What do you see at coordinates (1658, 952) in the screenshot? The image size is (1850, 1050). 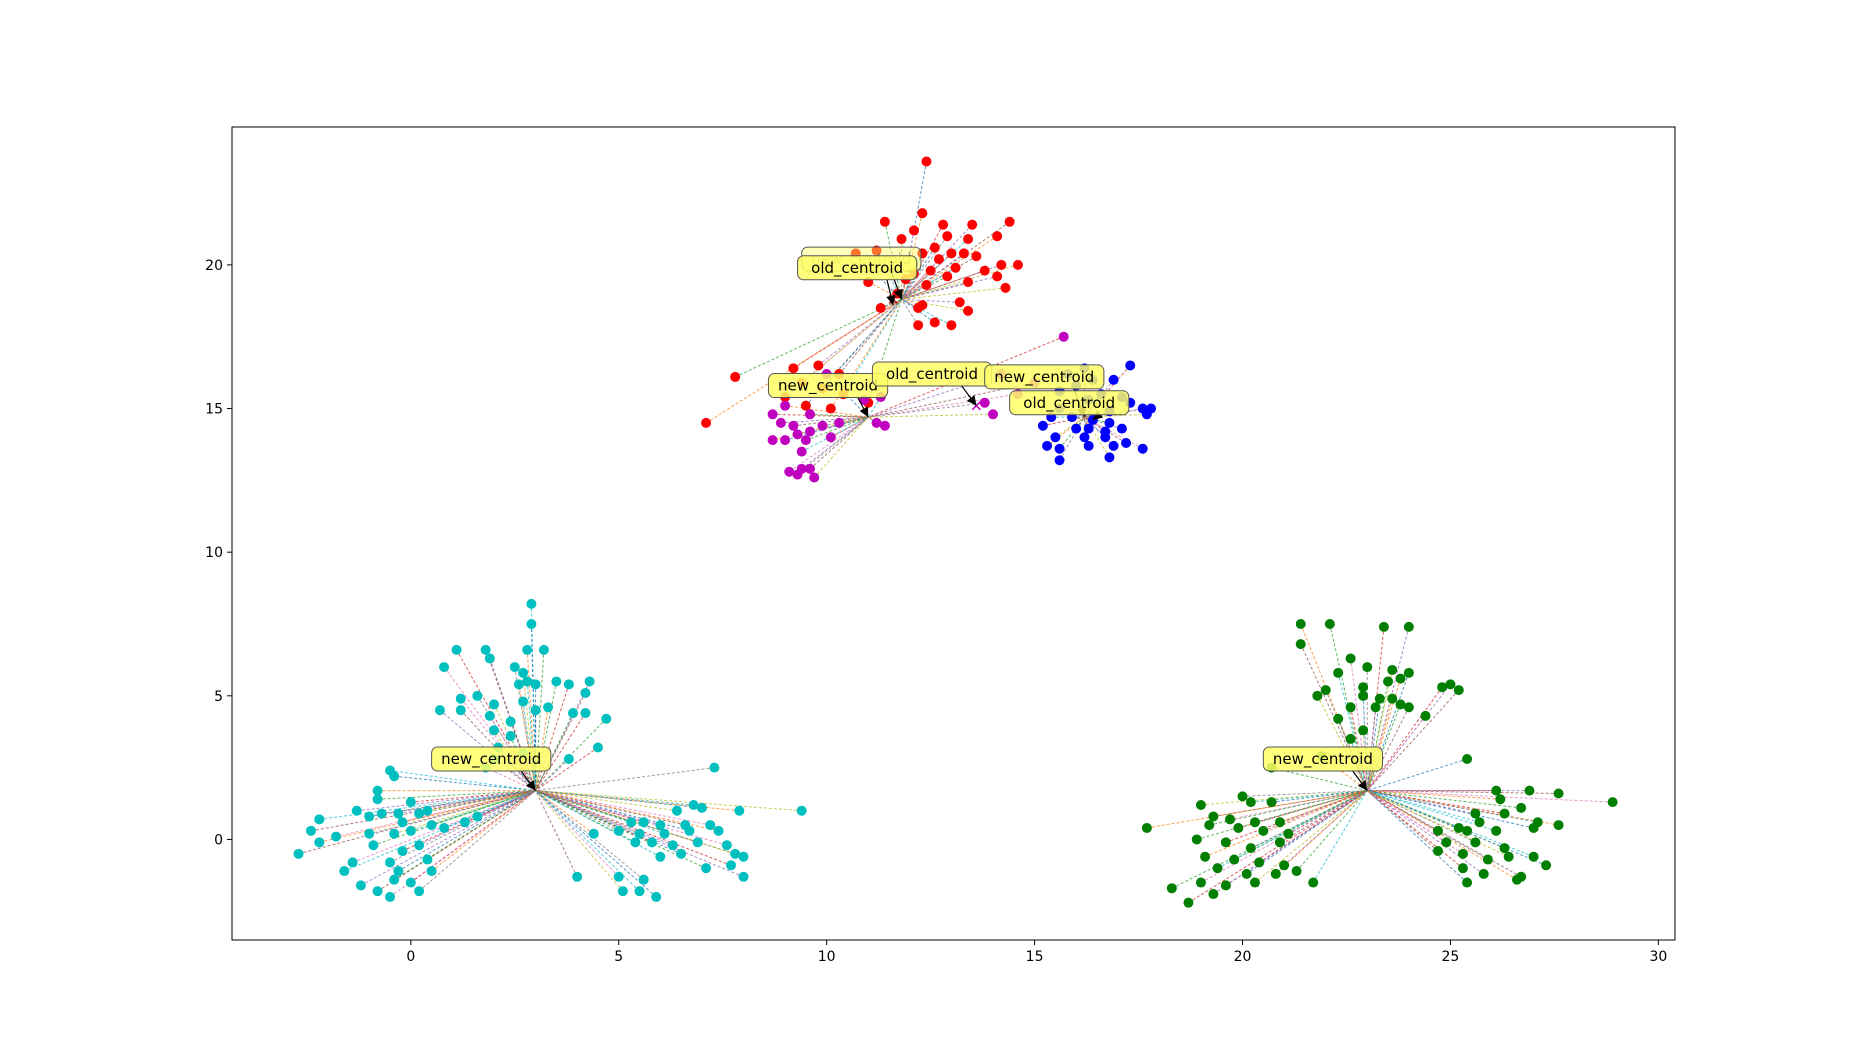 I see `x-tick: 30` at bounding box center [1658, 952].